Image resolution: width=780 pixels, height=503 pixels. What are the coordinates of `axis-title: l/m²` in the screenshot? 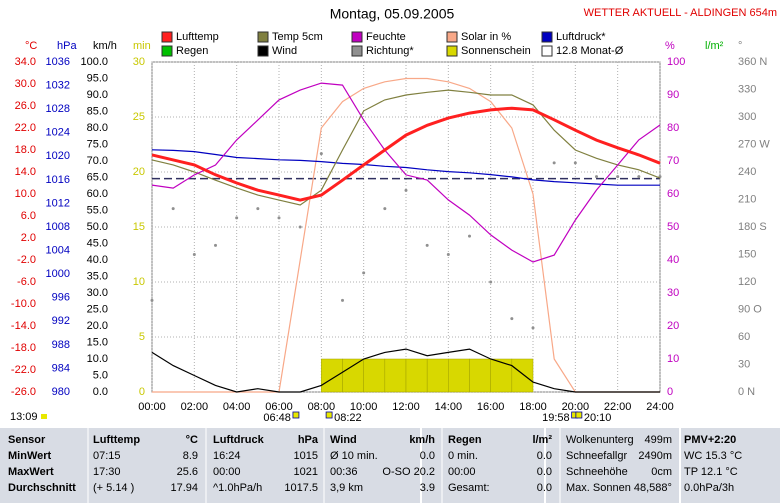 It's located at (714, 46).